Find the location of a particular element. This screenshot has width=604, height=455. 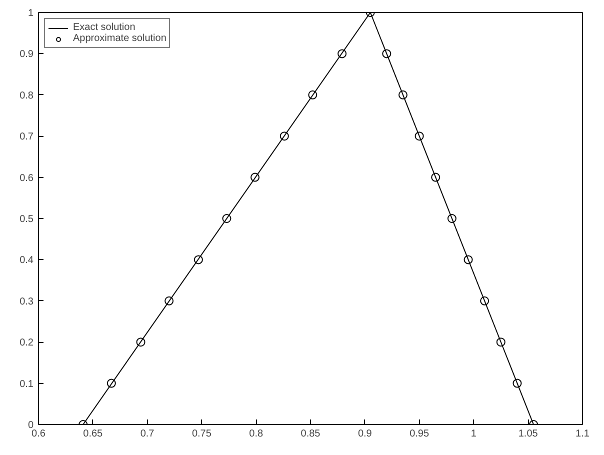

y-tick-label: 1 is located at coordinates (31, 13).